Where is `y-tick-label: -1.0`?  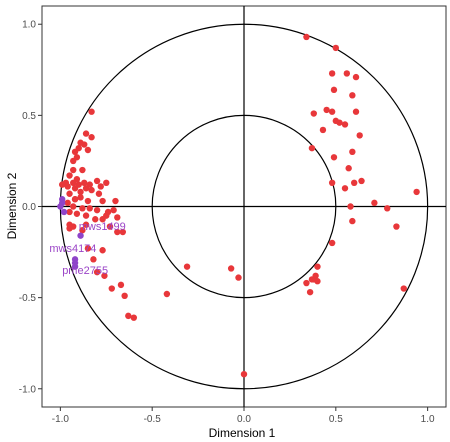
y-tick-label: -1.0 is located at coordinates (28, 389).